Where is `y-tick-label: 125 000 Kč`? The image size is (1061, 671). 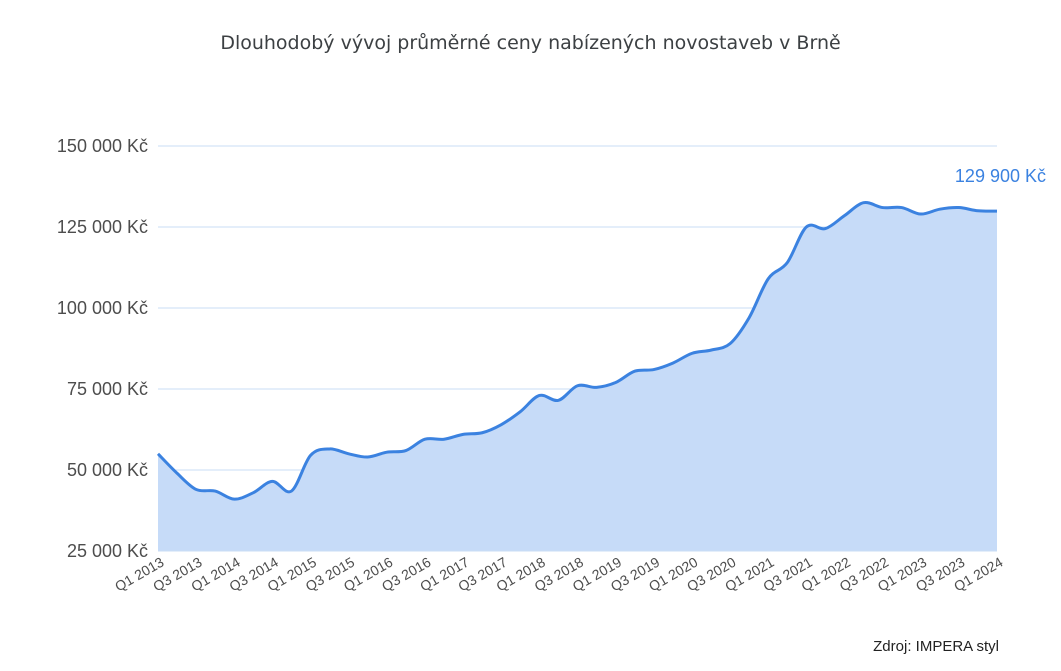
y-tick-label: 125 000 Kč is located at coordinates (102, 227).